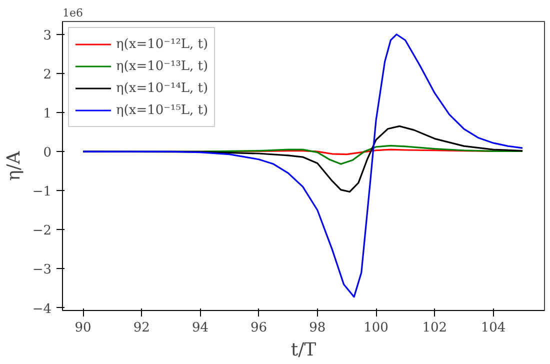 This screenshot has width=550, height=364. Describe the element at coordinates (162, 110) in the screenshot. I see `legend-label: η(x=10⁻¹⁵L, t)` at that location.